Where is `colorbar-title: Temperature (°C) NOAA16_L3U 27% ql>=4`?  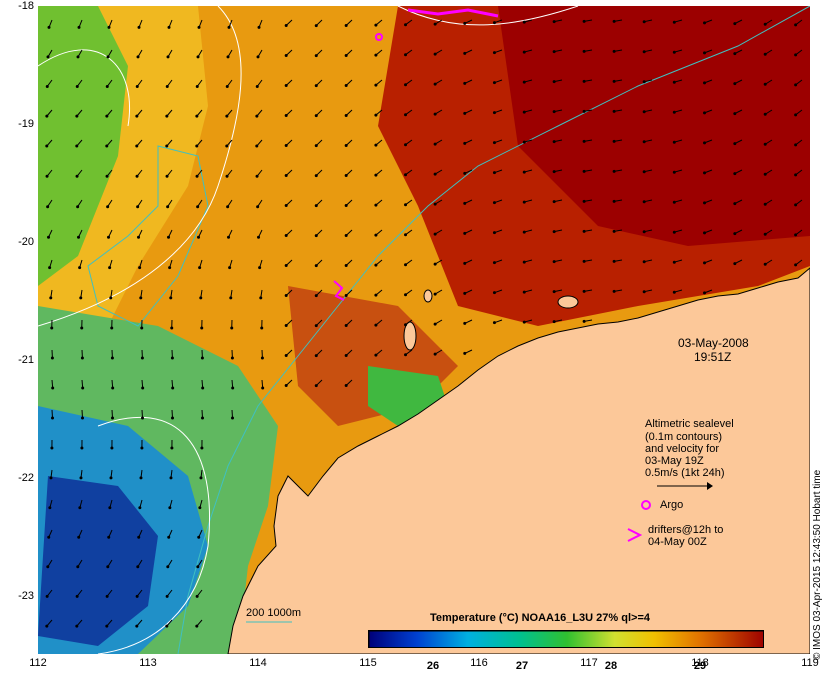
colorbar-title: Temperature (°C) NOAA16_L3U 27% ql>=4 is located at coordinates (540, 618).